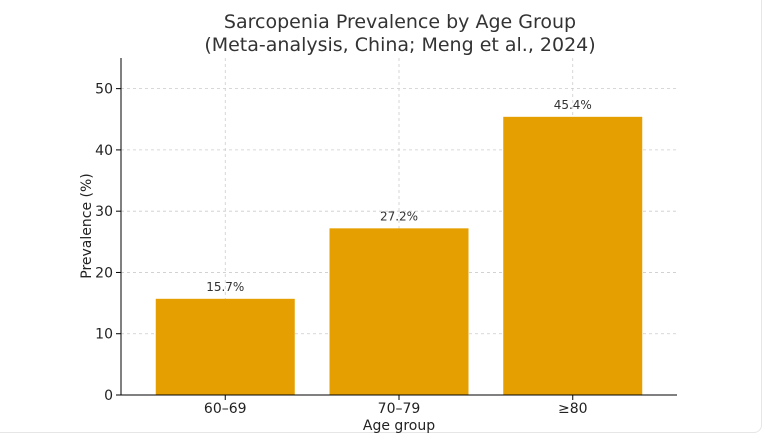  Describe the element at coordinates (400, 22) in the screenshot. I see `chart-title: Sarcopenia Prevalence by Age Group` at that location.